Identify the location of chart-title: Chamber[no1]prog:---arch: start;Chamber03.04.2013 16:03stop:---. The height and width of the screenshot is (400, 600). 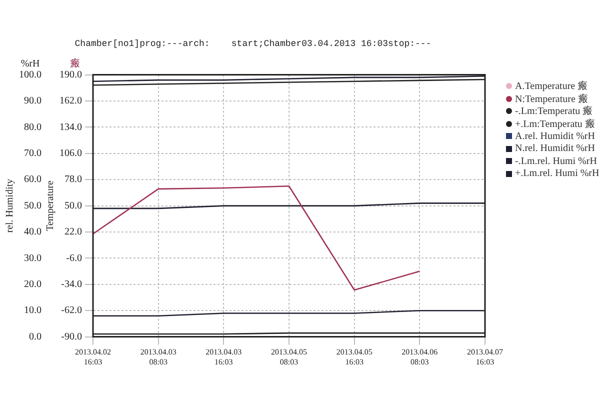
(253, 43).